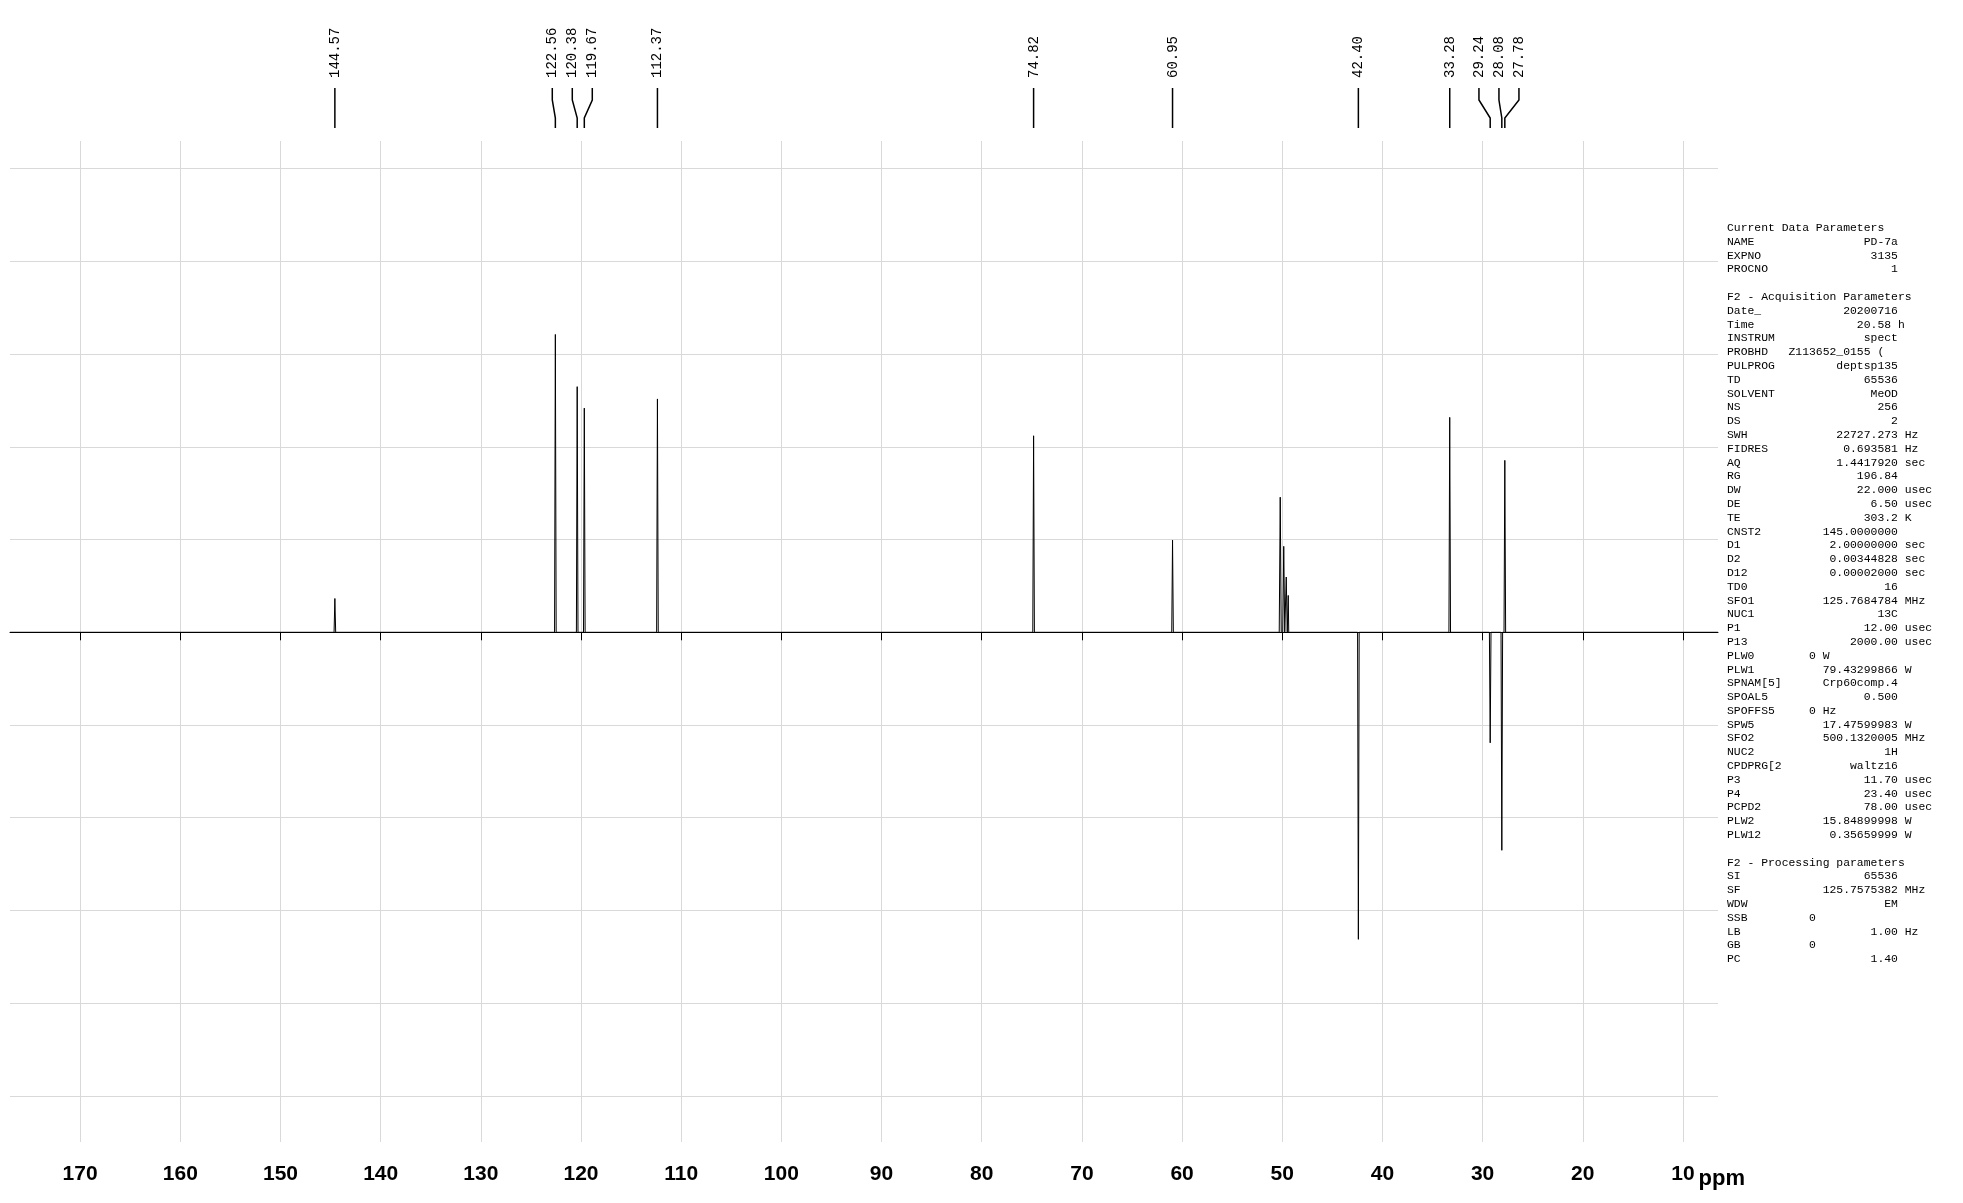 The image size is (1963, 1203). I want to click on annotation: 122.56, so click(552, 52).